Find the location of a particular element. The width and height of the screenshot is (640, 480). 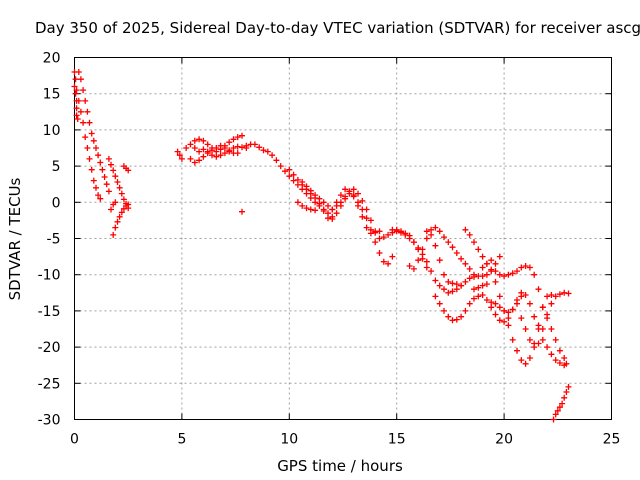

y-tick-label: 15 is located at coordinates (52, 95).